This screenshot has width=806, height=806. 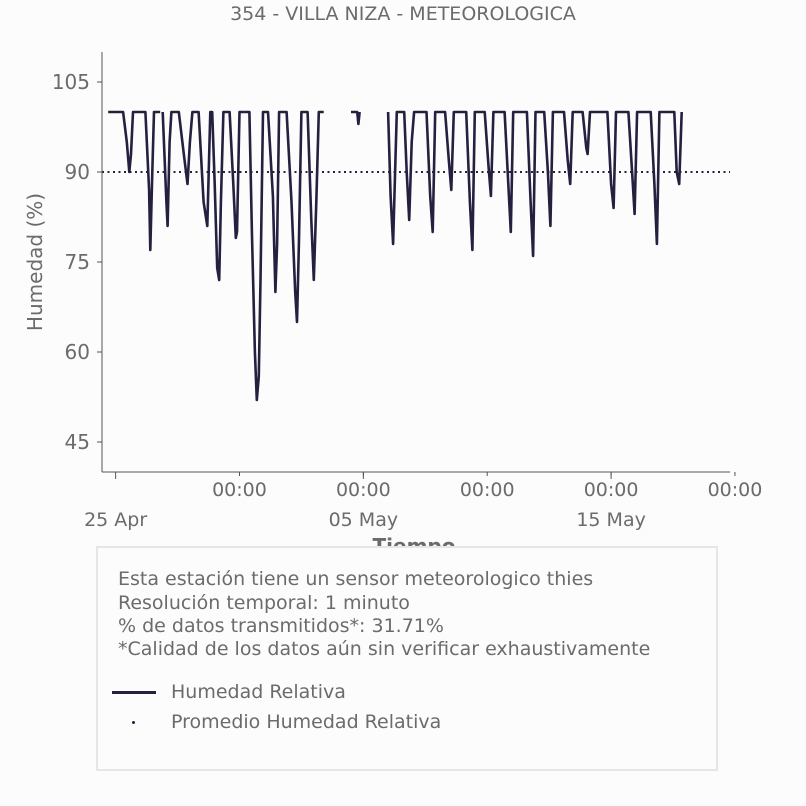 What do you see at coordinates (77, 262) in the screenshot?
I see `y-tick-label: 75` at bounding box center [77, 262].